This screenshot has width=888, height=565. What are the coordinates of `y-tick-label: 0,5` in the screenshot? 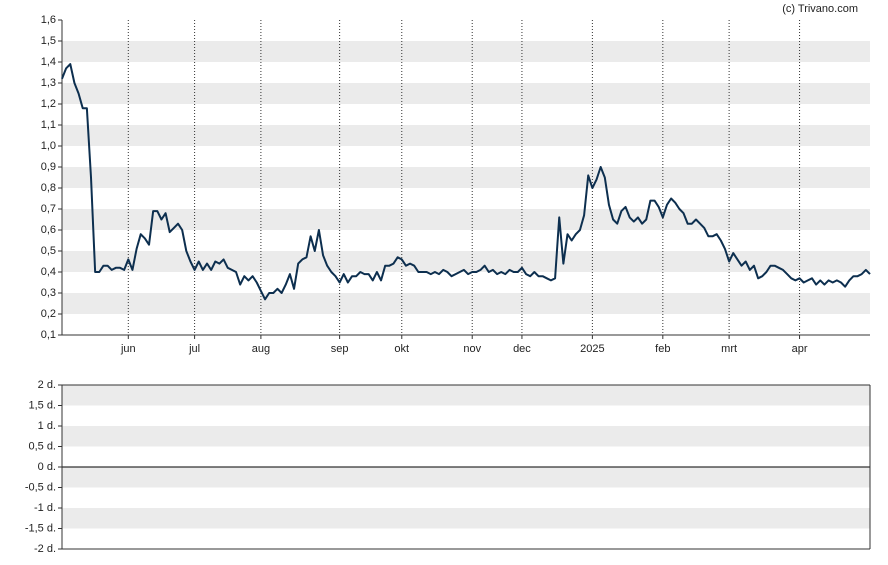 It's located at (48, 251).